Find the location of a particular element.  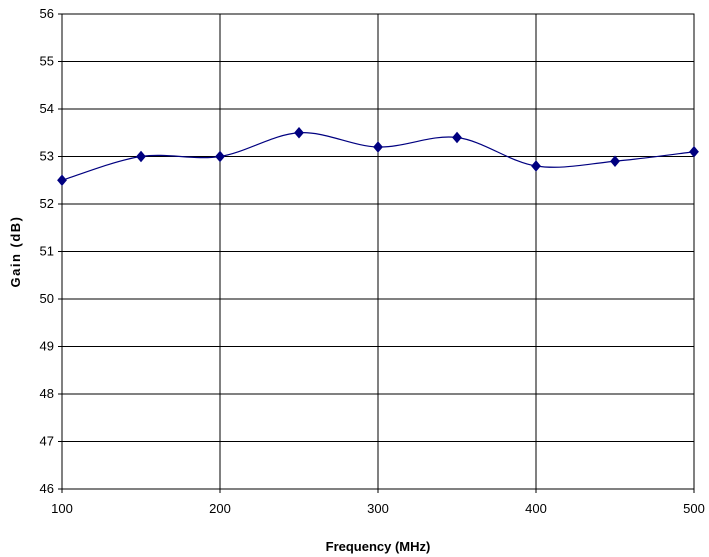

y-tick-label: 50 is located at coordinates (47, 298).